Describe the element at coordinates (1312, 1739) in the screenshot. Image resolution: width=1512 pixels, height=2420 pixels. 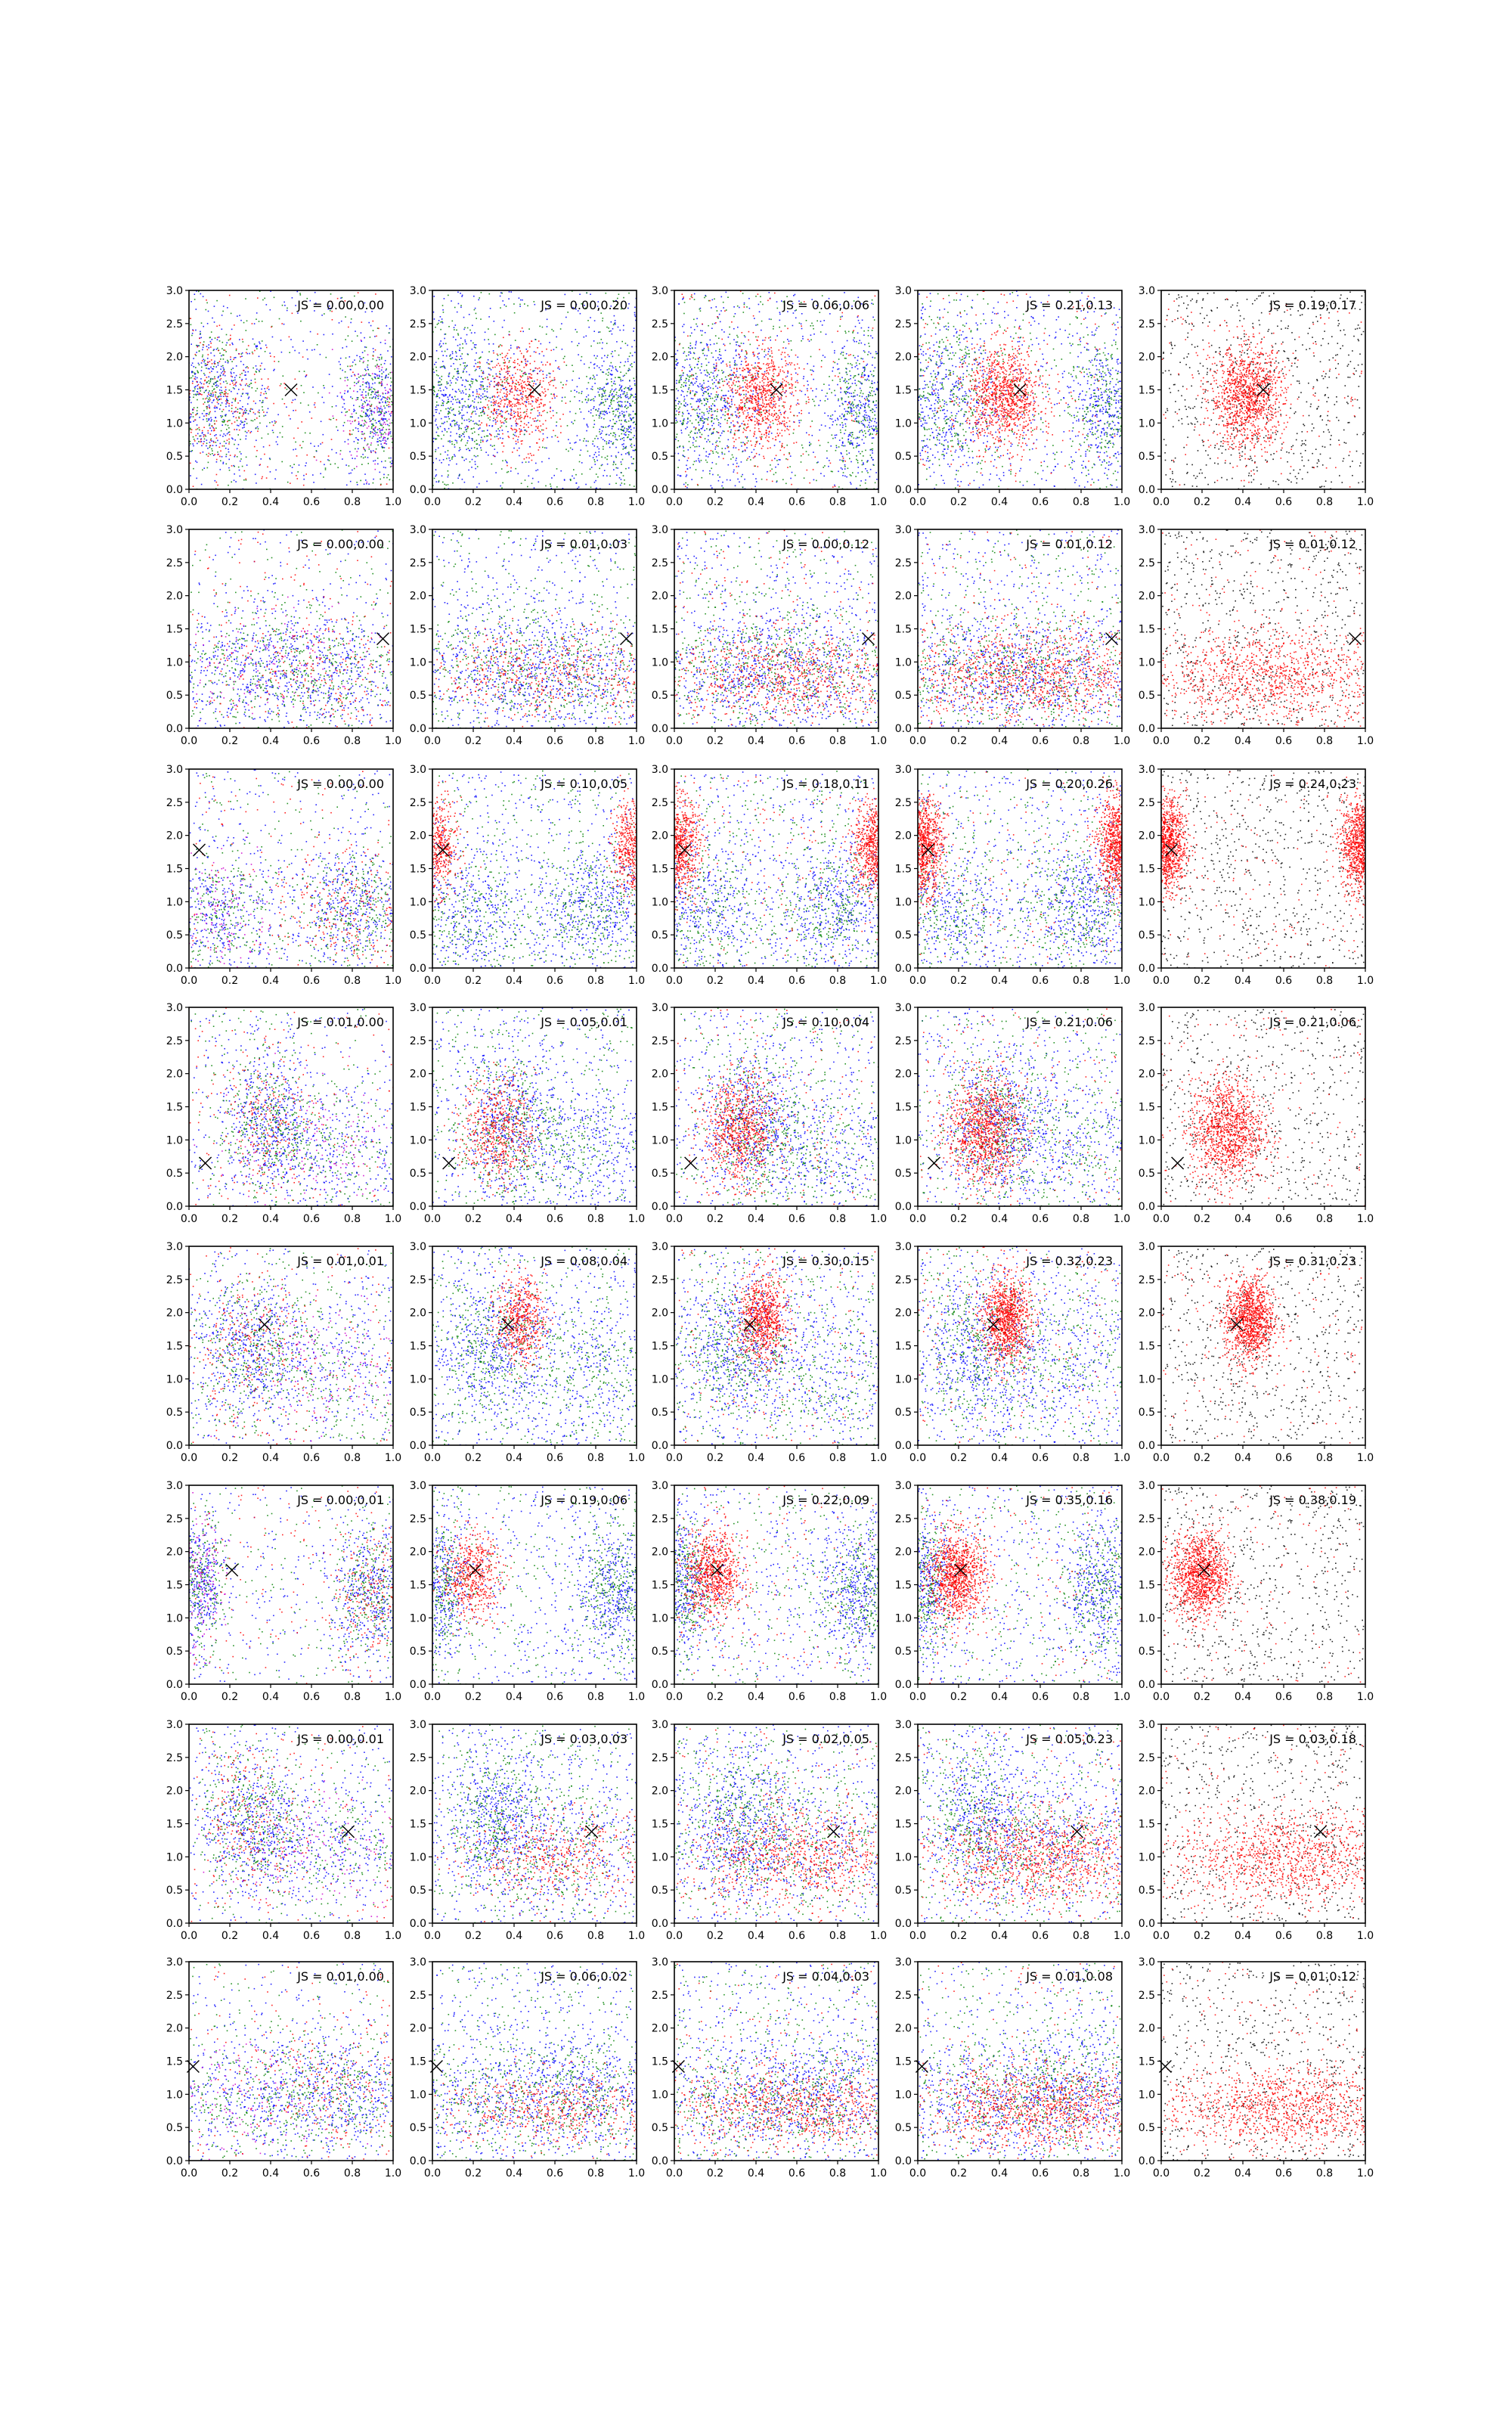
I see `js-score-label: JS = 0.03,0.18` at that location.